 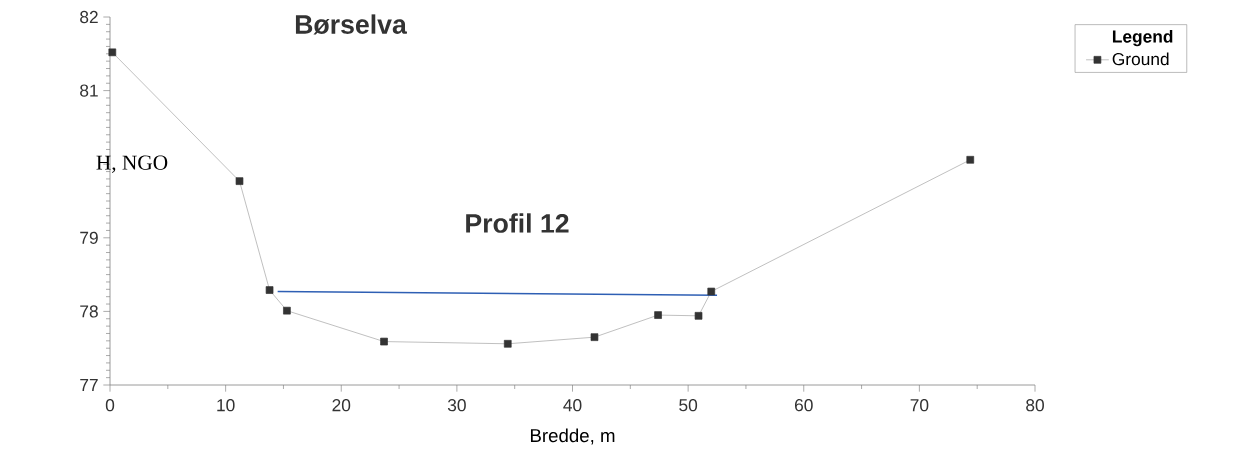 I want to click on y-tick-label: 79, so click(x=89, y=237).